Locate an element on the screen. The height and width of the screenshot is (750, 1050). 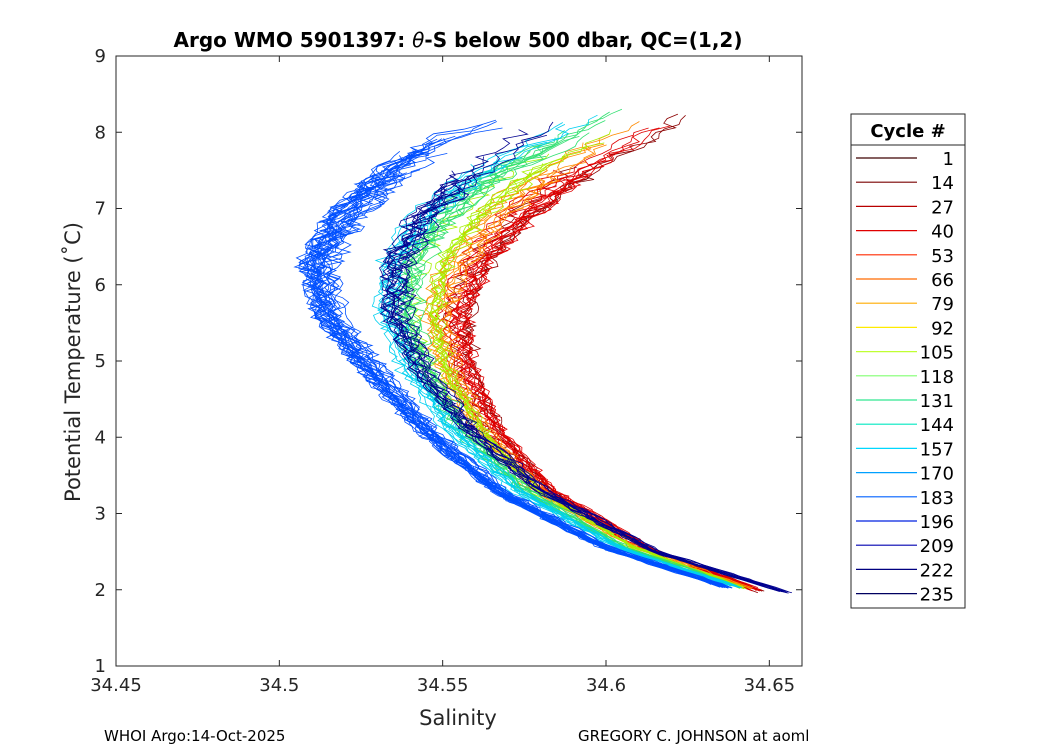
y-axis-label: Potential Temperature (˚C) is located at coordinates (73, 362).